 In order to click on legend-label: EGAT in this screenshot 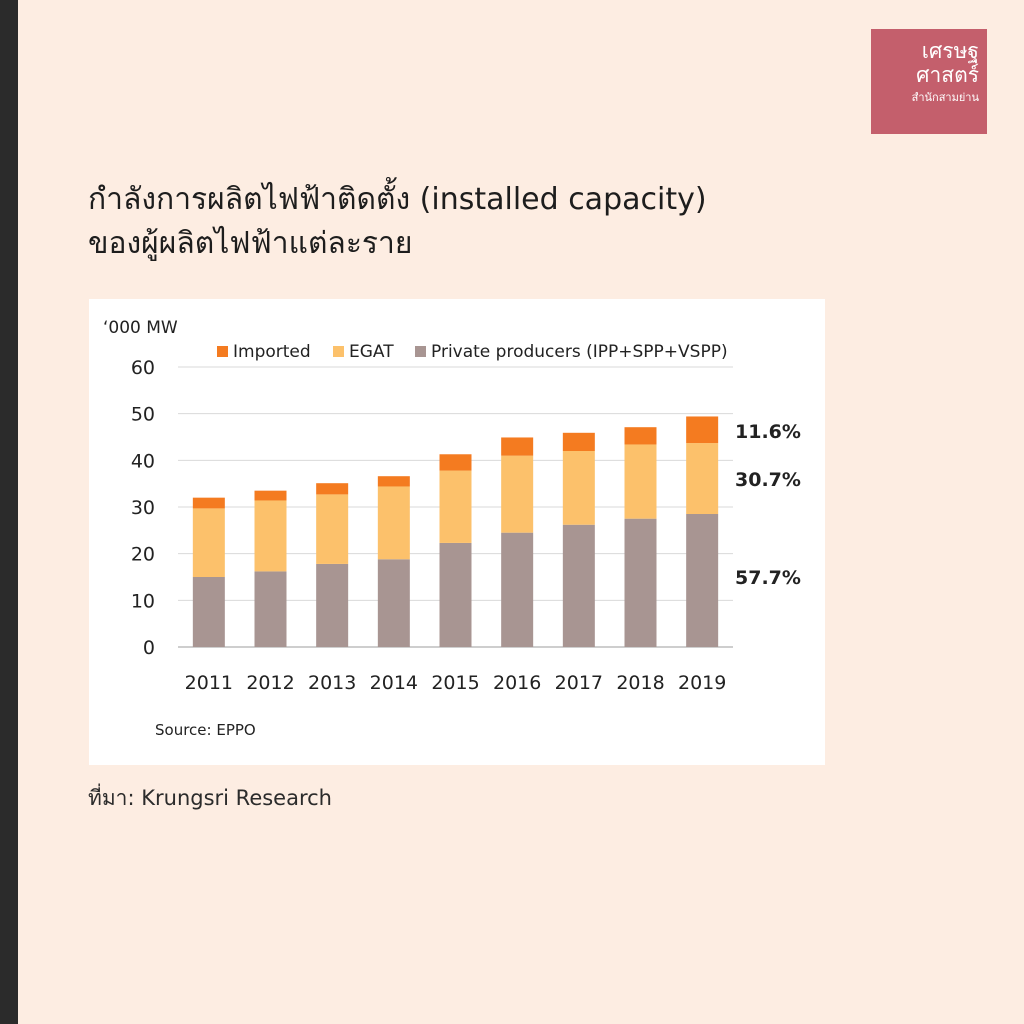, I will do `click(371, 352)`.